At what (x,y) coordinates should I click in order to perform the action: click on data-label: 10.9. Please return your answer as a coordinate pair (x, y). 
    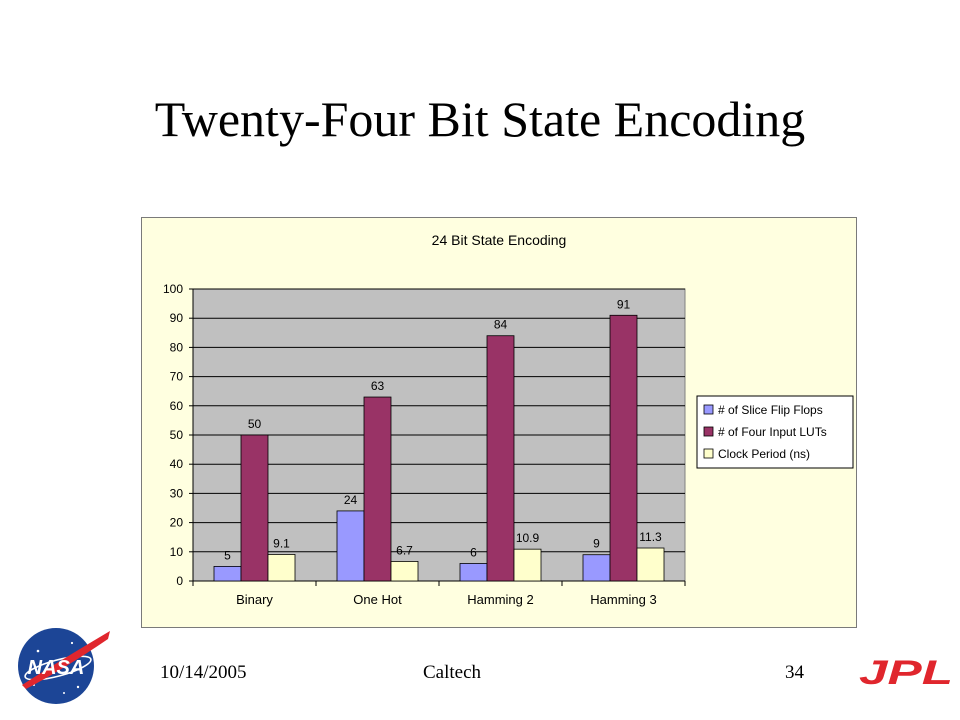
    Looking at the image, I should click on (528, 538).